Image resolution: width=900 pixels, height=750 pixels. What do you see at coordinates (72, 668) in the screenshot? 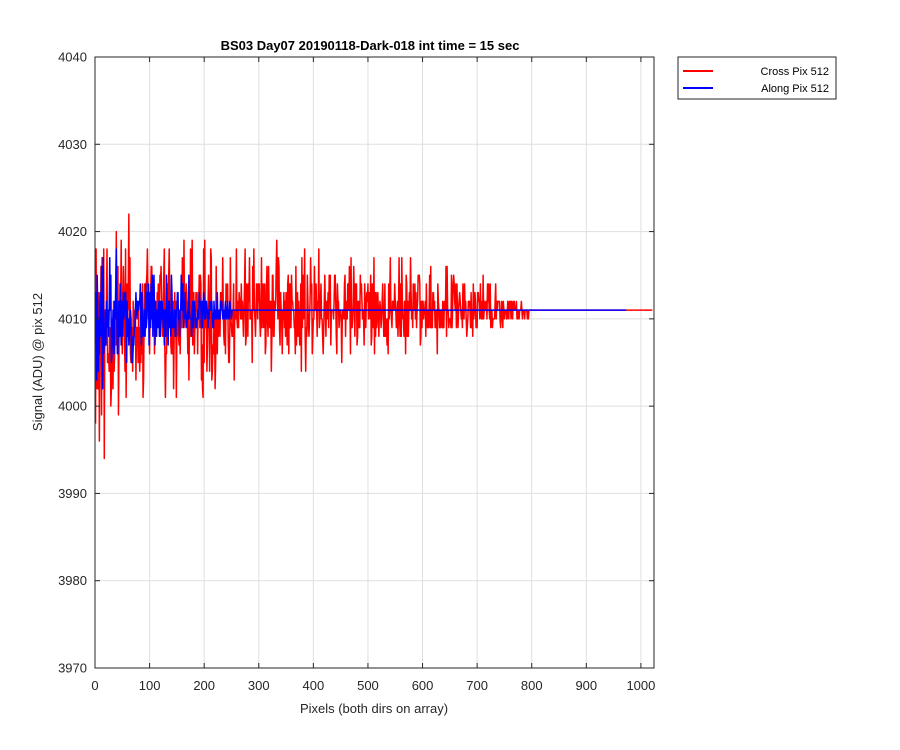
I see `y-tick-label: 3970` at bounding box center [72, 668].